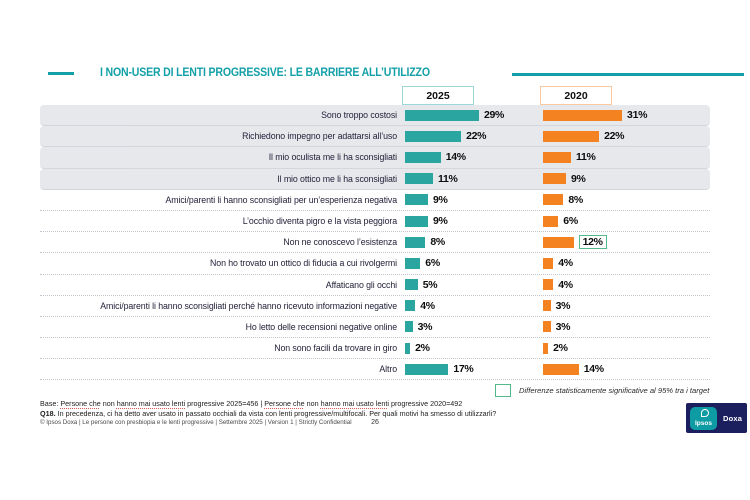 This screenshot has width=750, height=500. What do you see at coordinates (570, 221) in the screenshot?
I see `value-2020: 6%` at bounding box center [570, 221].